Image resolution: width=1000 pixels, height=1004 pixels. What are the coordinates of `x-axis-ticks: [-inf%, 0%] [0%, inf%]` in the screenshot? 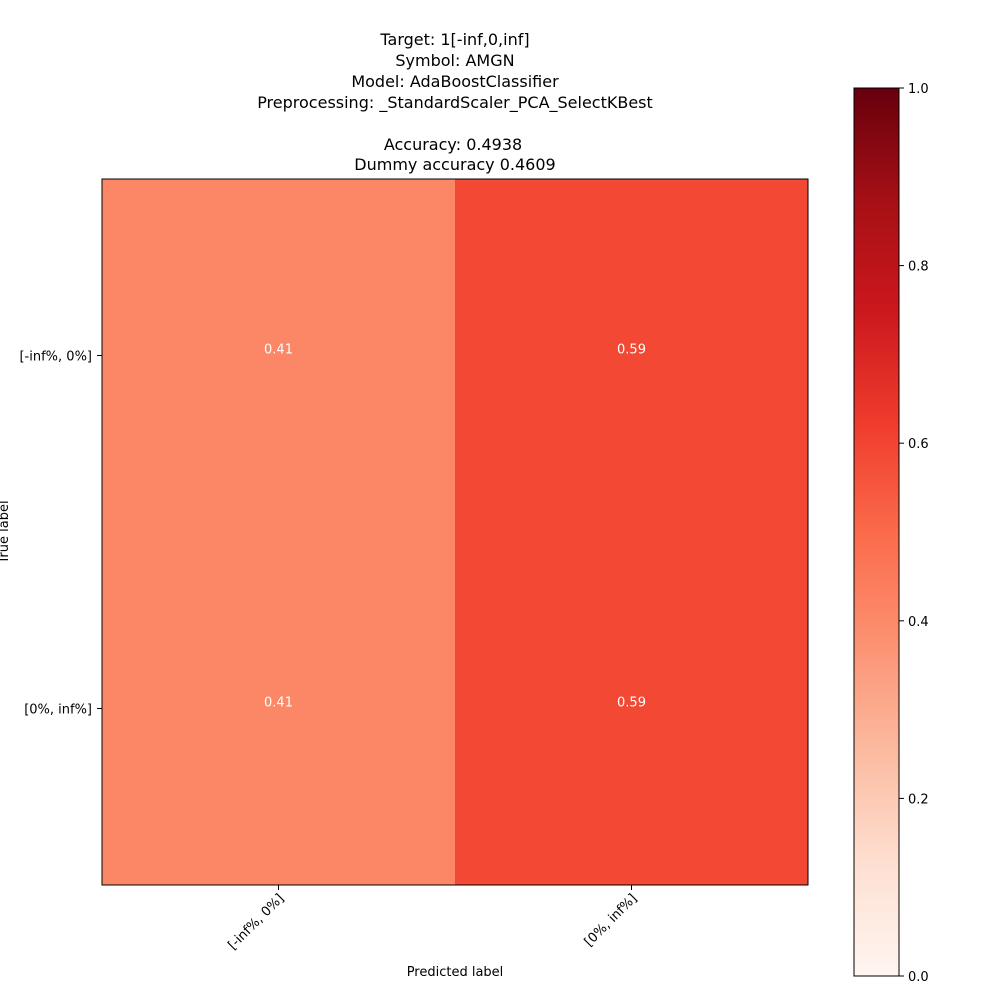 It's located at (432, 919).